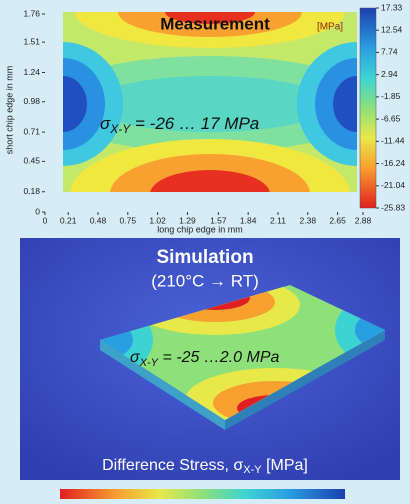 Image resolution: width=410 pixels, height=504 pixels. What do you see at coordinates (337, 220) in the screenshot?
I see `x-tick-label: 2.65` at bounding box center [337, 220].